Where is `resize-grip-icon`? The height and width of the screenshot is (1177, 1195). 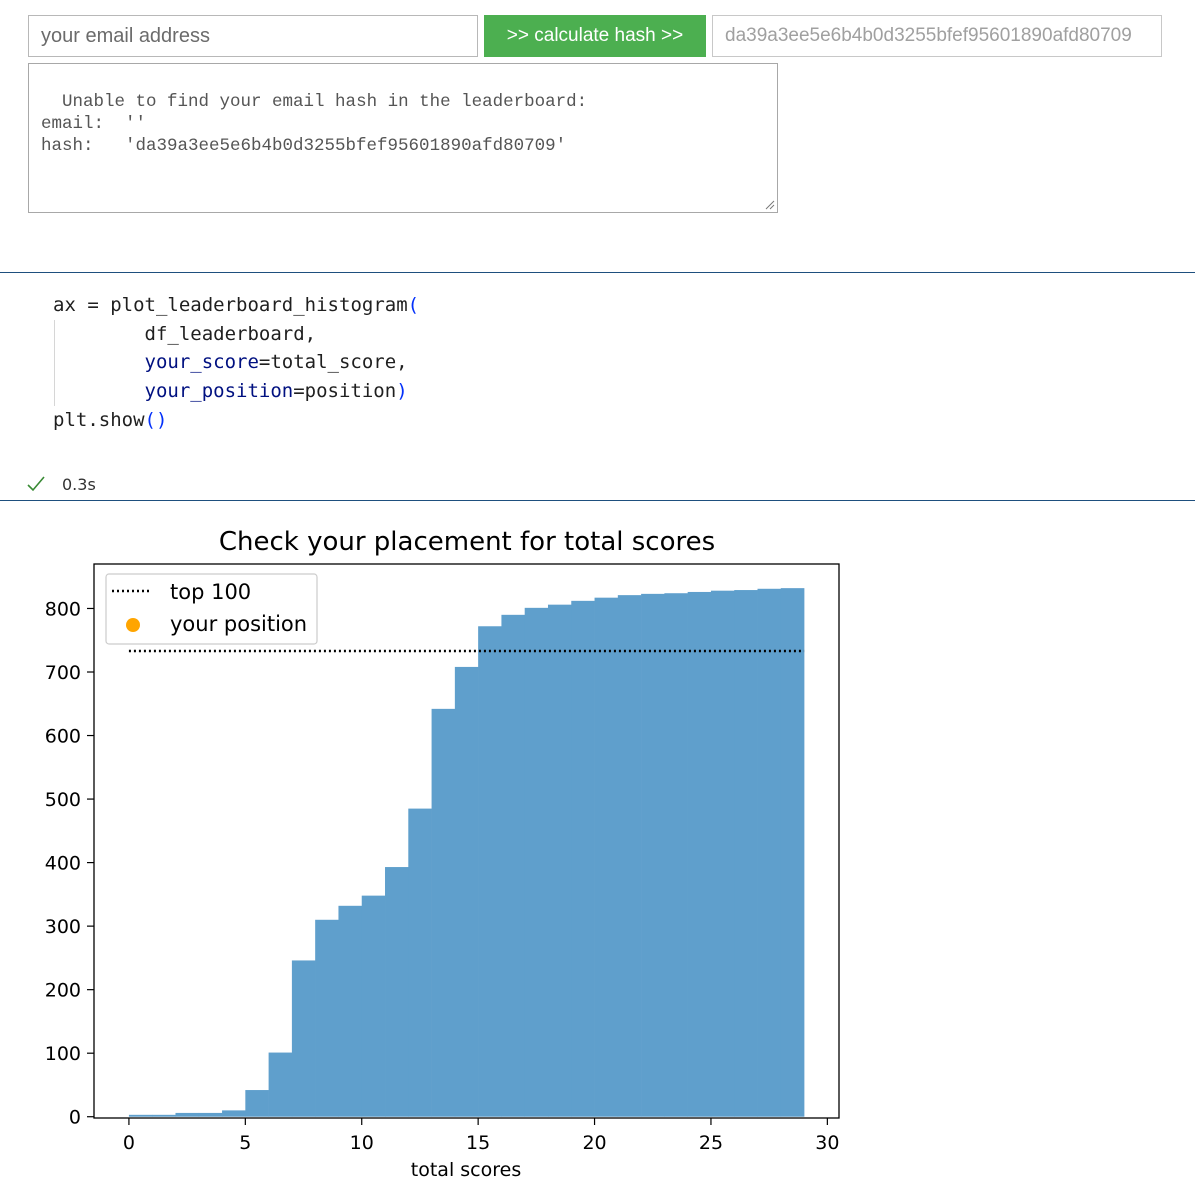 resize-grip-icon is located at coordinates (769, 204).